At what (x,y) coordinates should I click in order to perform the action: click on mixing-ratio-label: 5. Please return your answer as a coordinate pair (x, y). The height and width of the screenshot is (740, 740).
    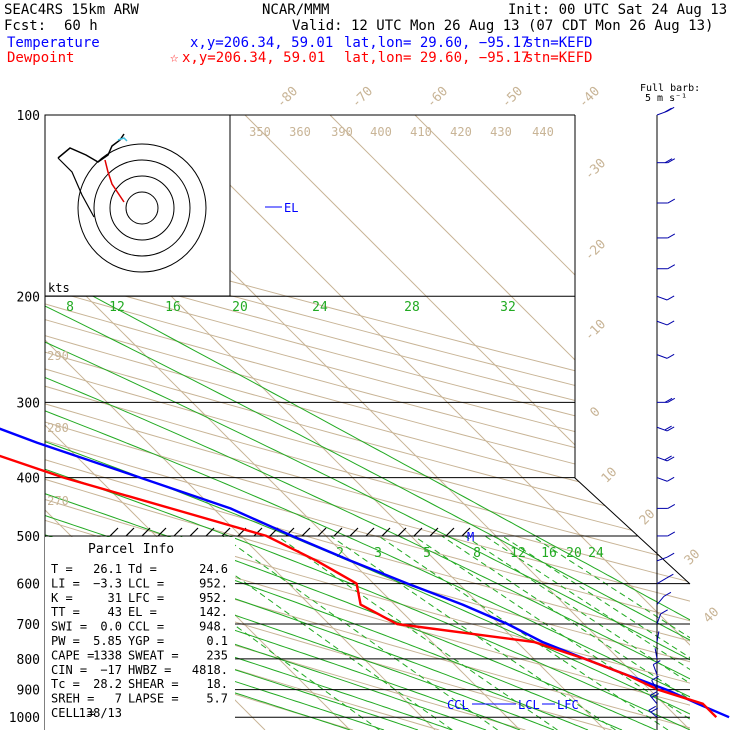
    Looking at the image, I should click on (427, 553).